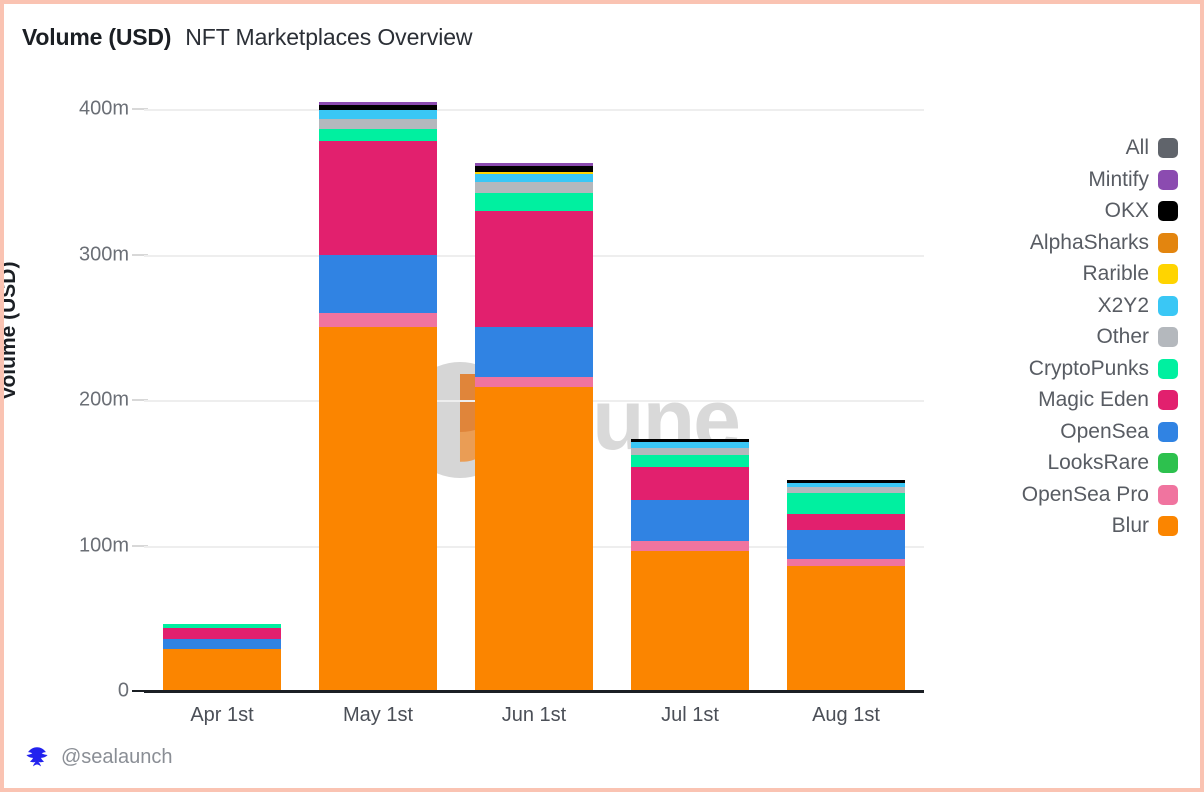  Describe the element at coordinates (846, 715) in the screenshot. I see `x-axis-tick-label: Aug 1st` at that location.